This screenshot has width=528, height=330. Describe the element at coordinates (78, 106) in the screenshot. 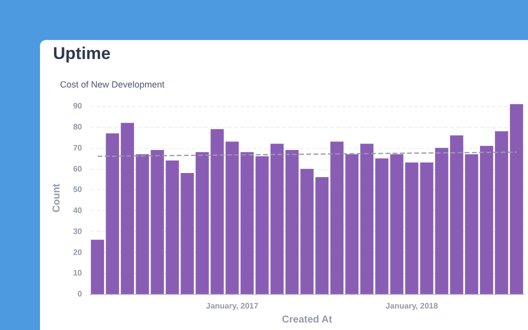

I see `y-tick-label: 90` at that location.